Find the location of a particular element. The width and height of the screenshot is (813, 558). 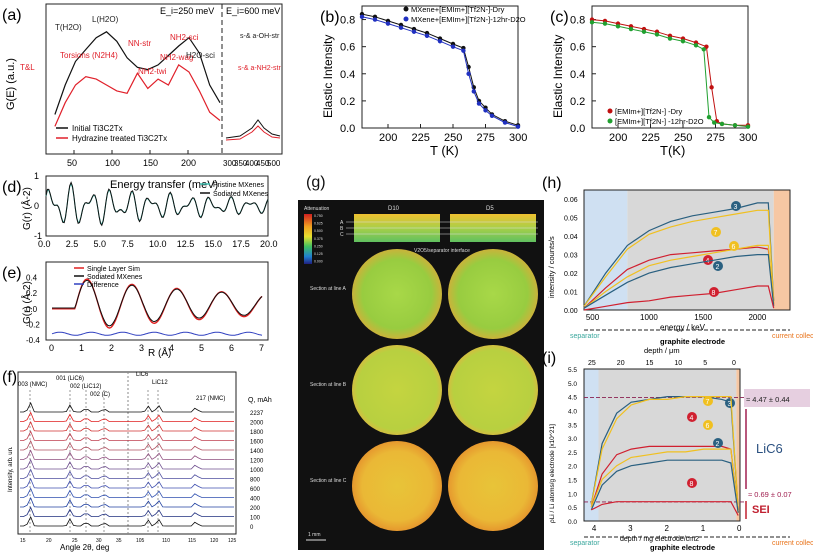

panel-c-legend-label: [EMIm+][Tf2N-] -Dry is located at coordinates (649, 111).